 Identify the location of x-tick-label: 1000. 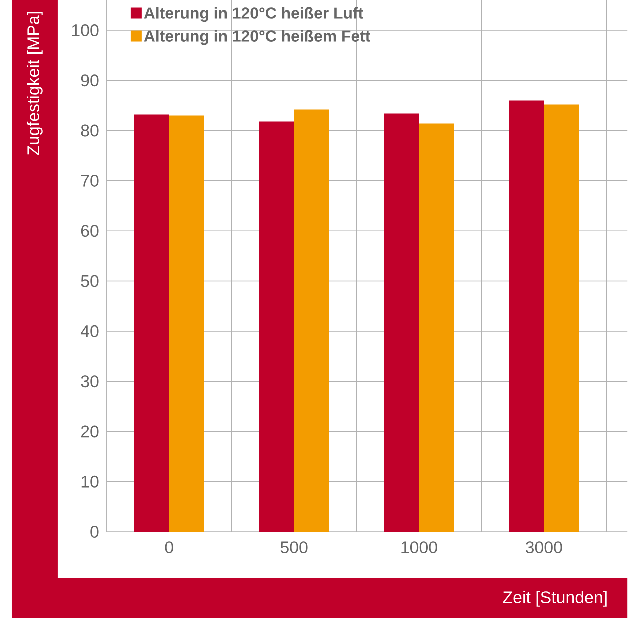
(420, 548).